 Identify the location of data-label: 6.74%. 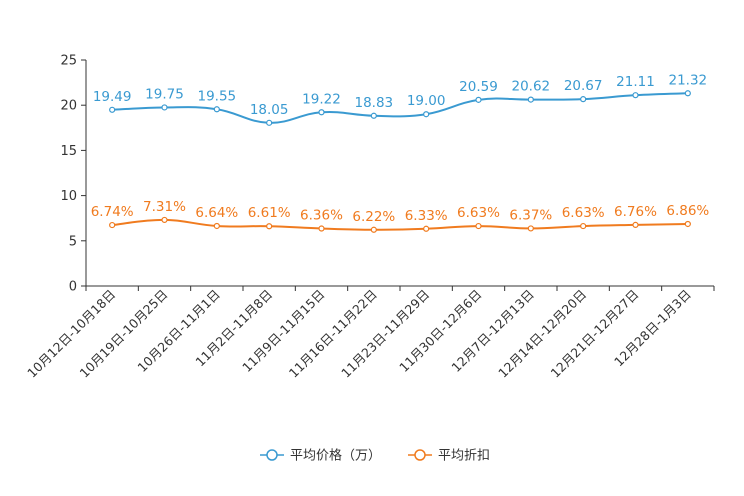
(112, 212).